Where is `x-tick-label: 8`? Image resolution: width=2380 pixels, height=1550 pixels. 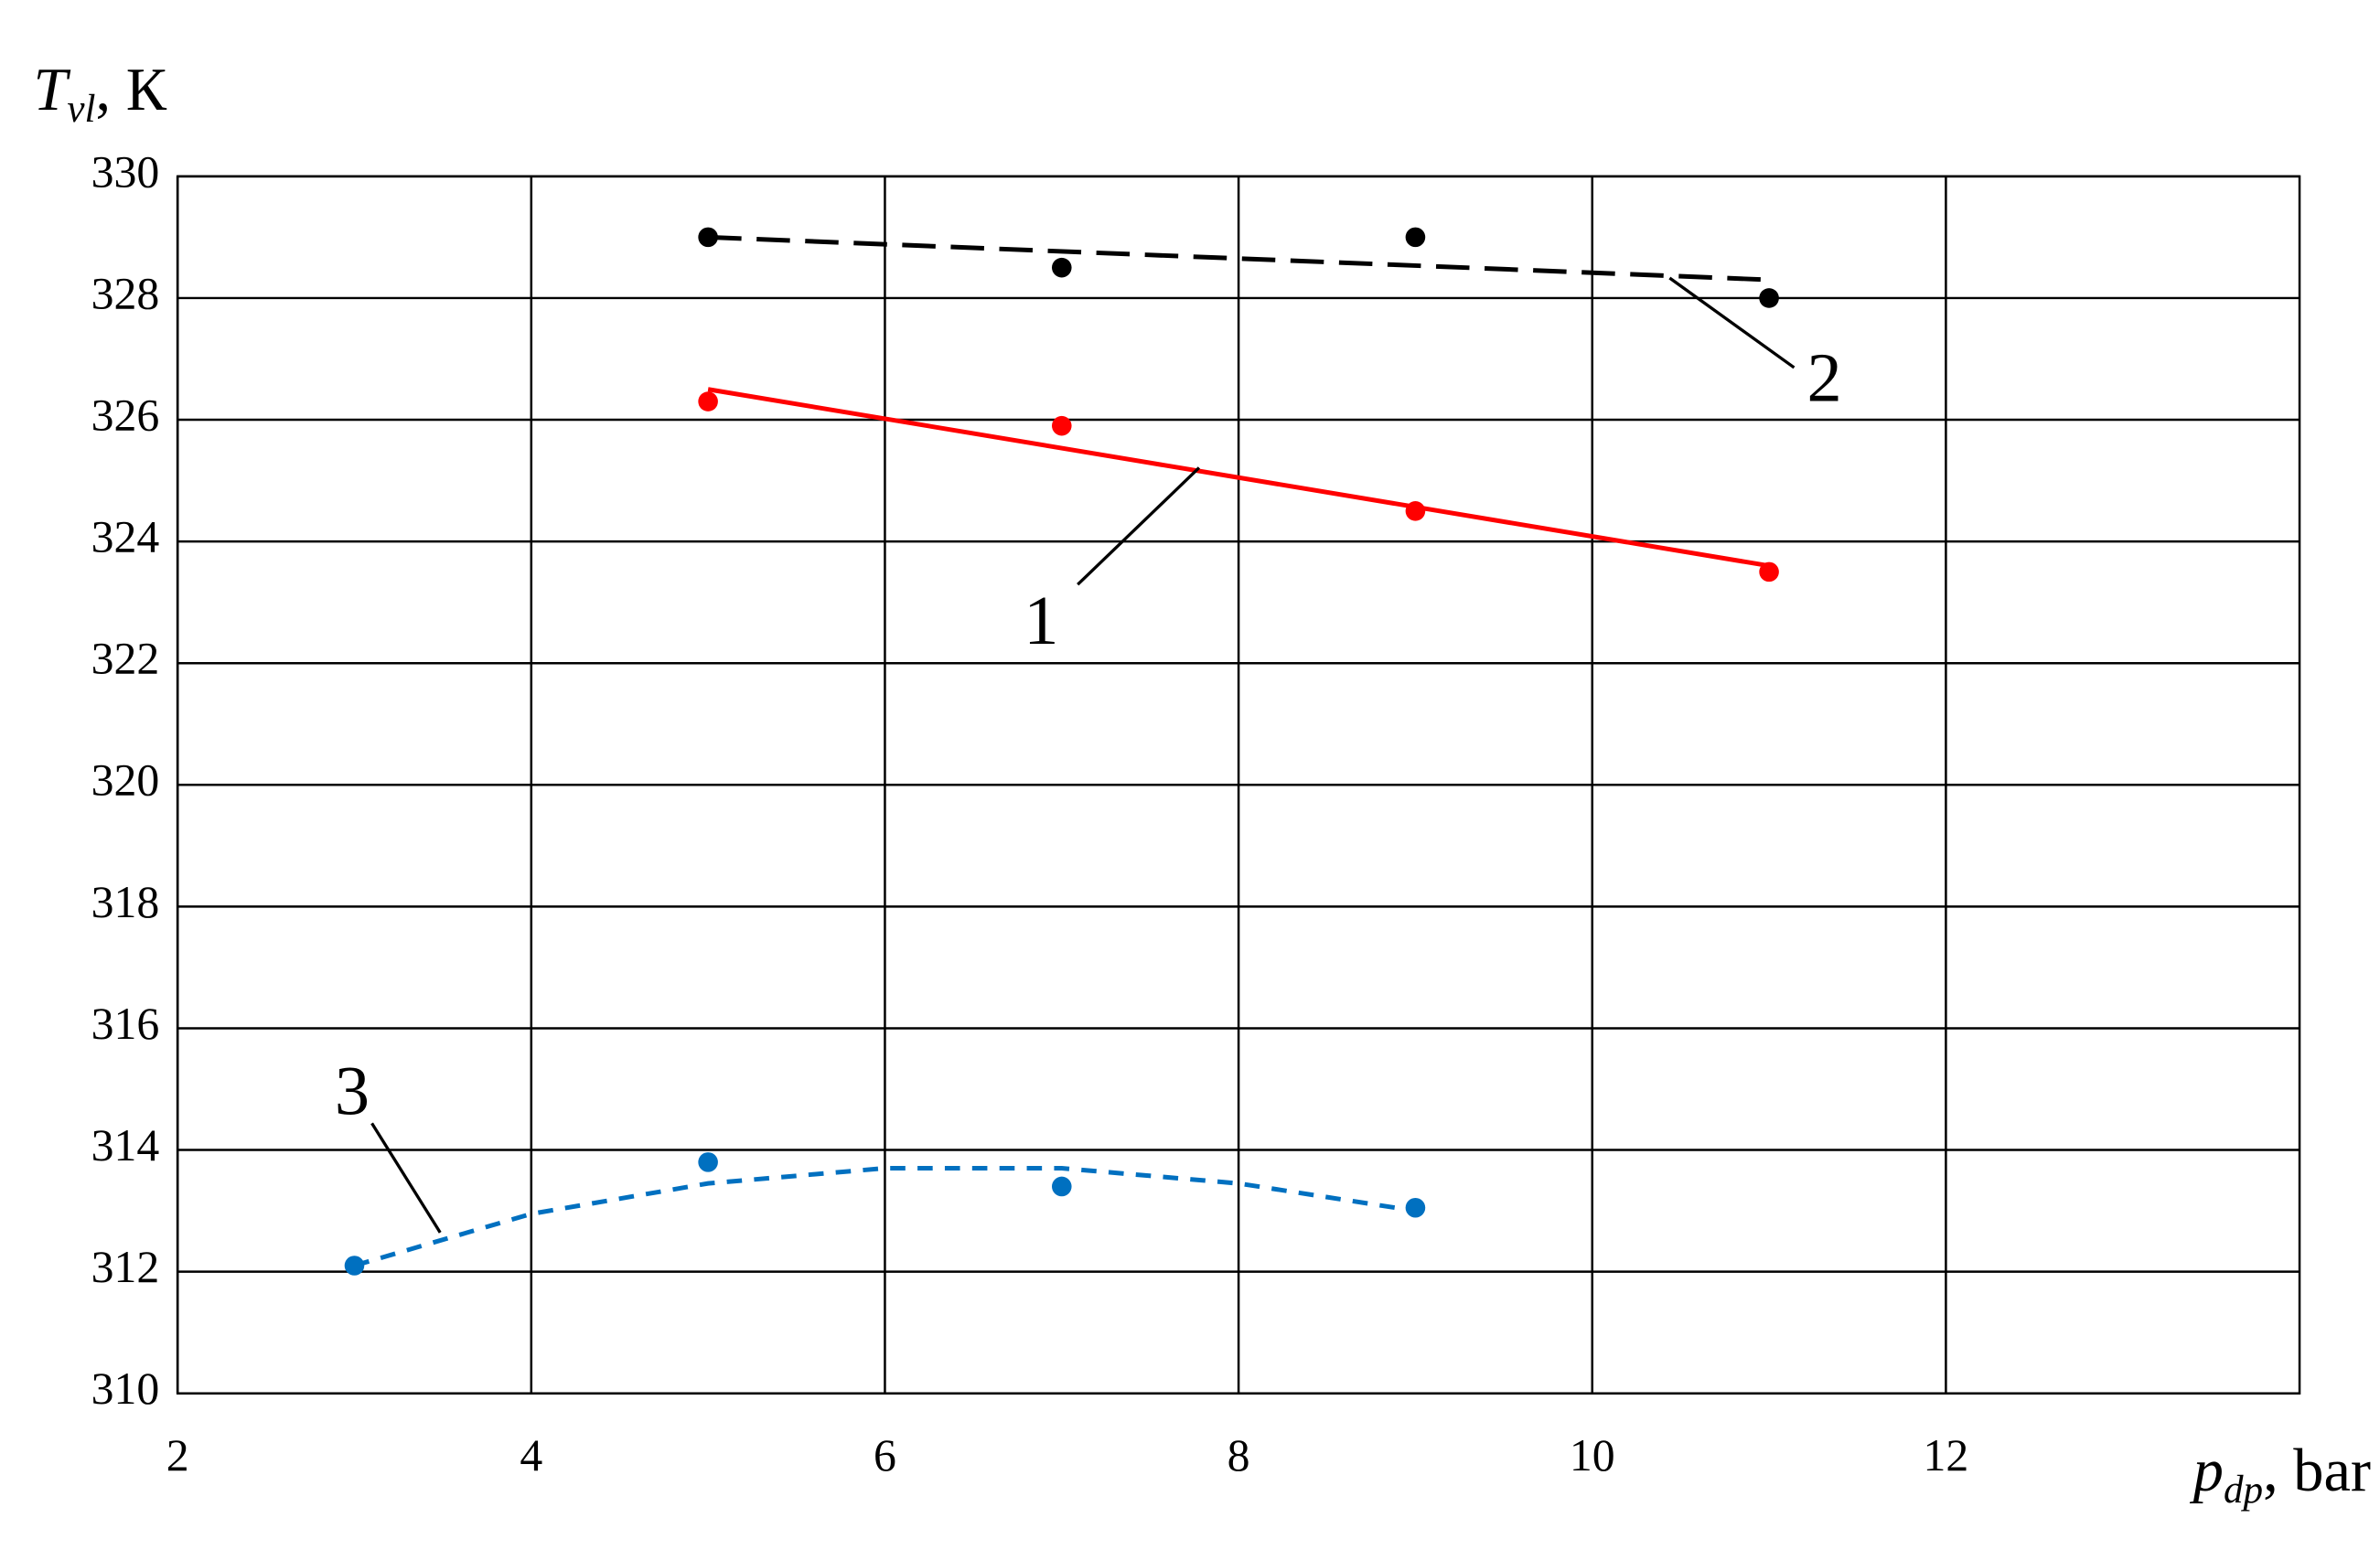 x-tick-label: 8 is located at coordinates (1239, 1455).